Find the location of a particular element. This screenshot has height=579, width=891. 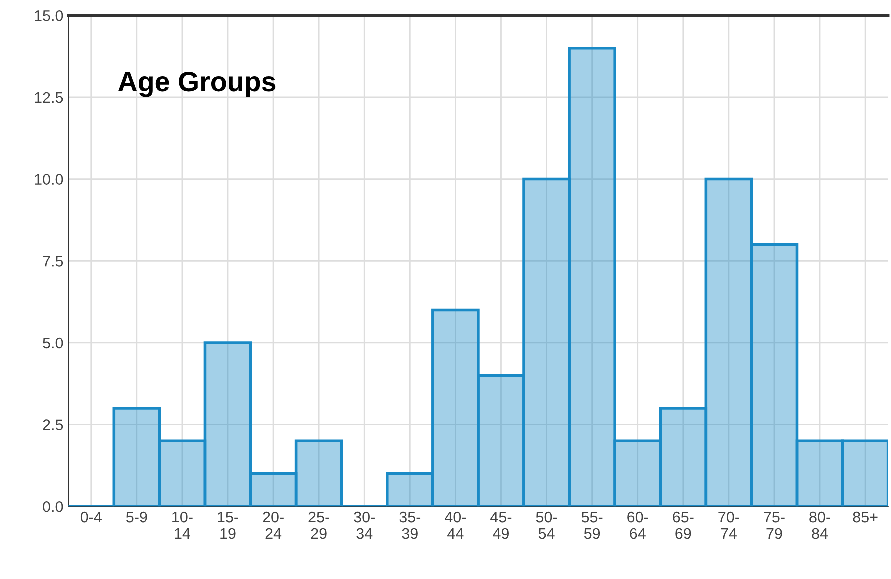

x-tick-label: 65- 69 is located at coordinates (683, 526).